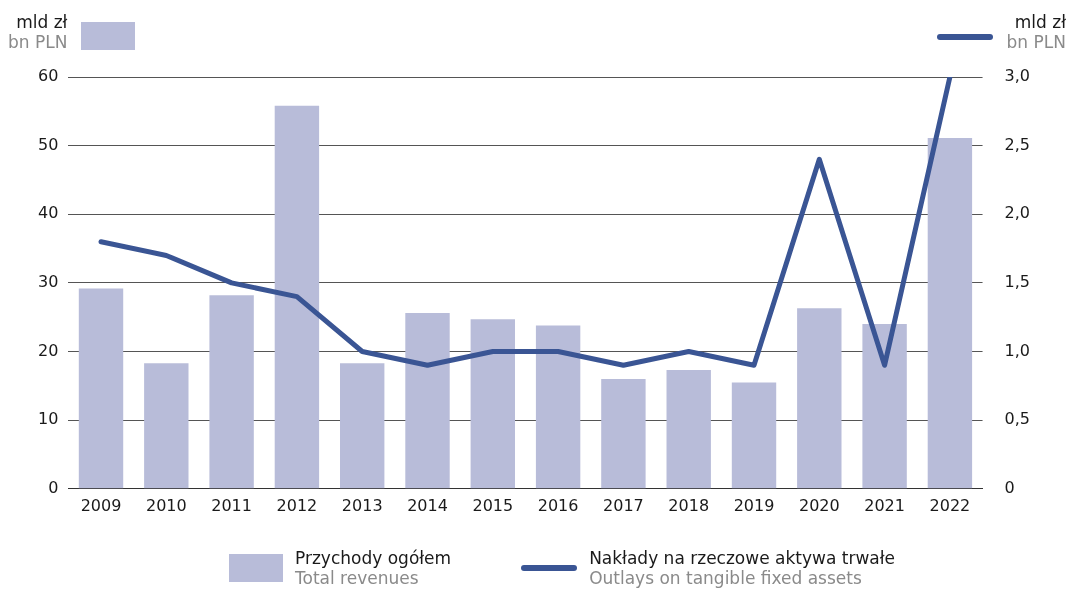 The height and width of the screenshot is (599, 1074). Describe the element at coordinates (819, 505) in the screenshot. I see `x-tick-label: 2020` at that location.